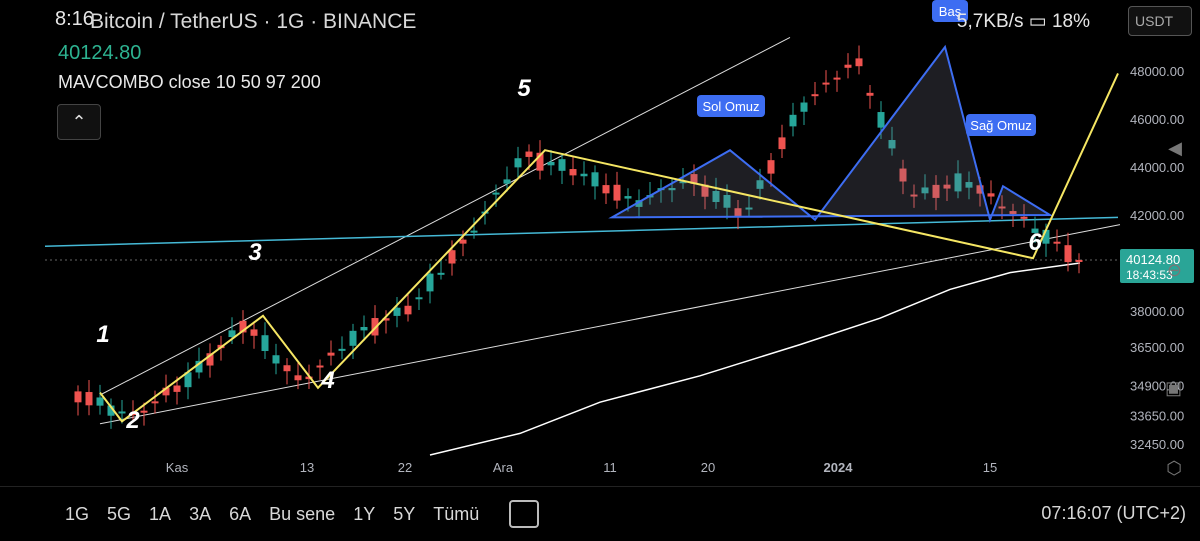 Image resolution: width=1200 pixels, height=541 pixels. What do you see at coordinates (160, 513) in the screenshot?
I see `range-1a: 1A` at bounding box center [160, 513].